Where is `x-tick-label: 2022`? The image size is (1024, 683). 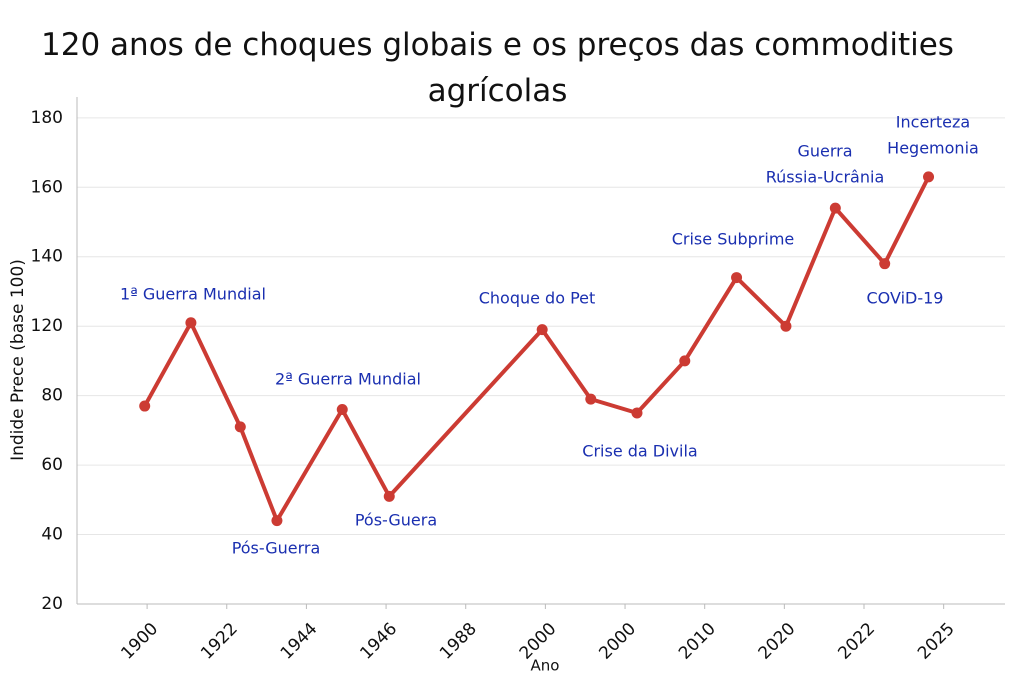
x-tick-label: 2022 is located at coordinates (856, 641).